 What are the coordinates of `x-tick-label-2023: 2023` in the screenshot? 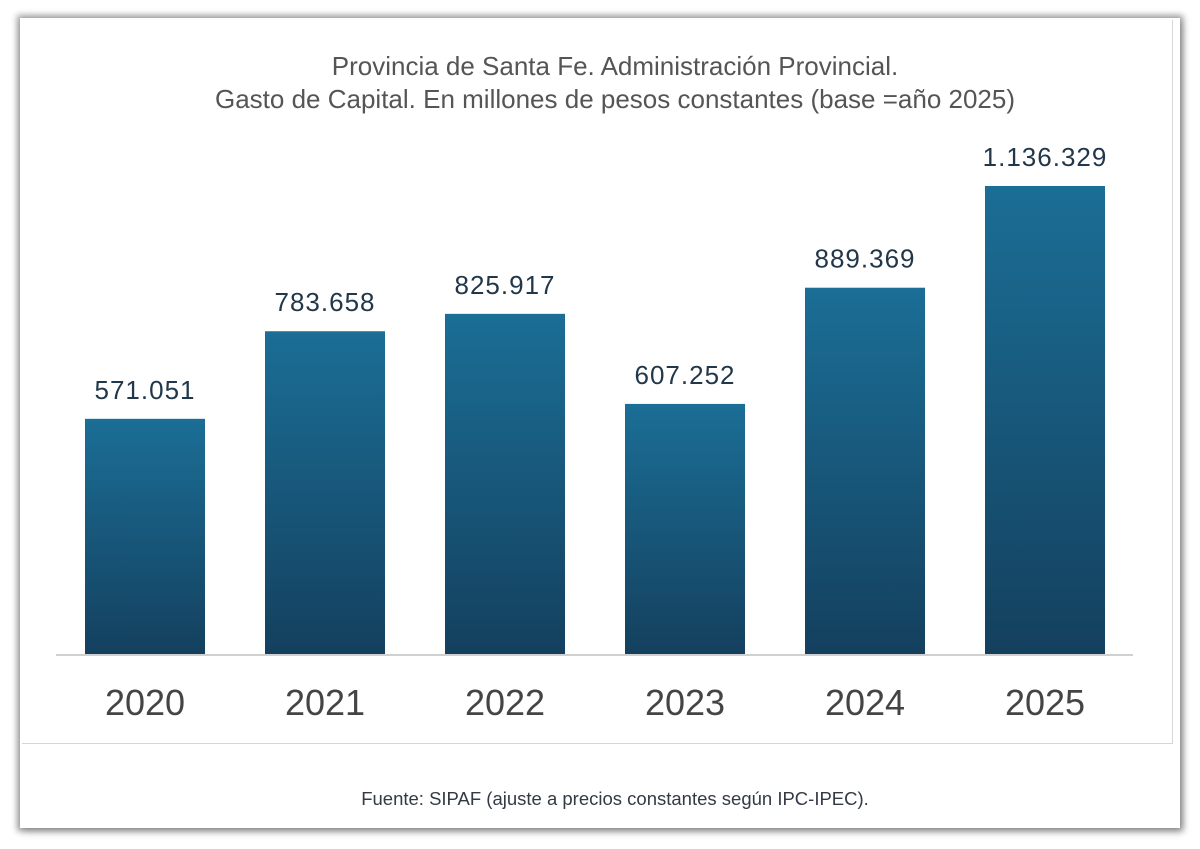 It's located at (685, 702).